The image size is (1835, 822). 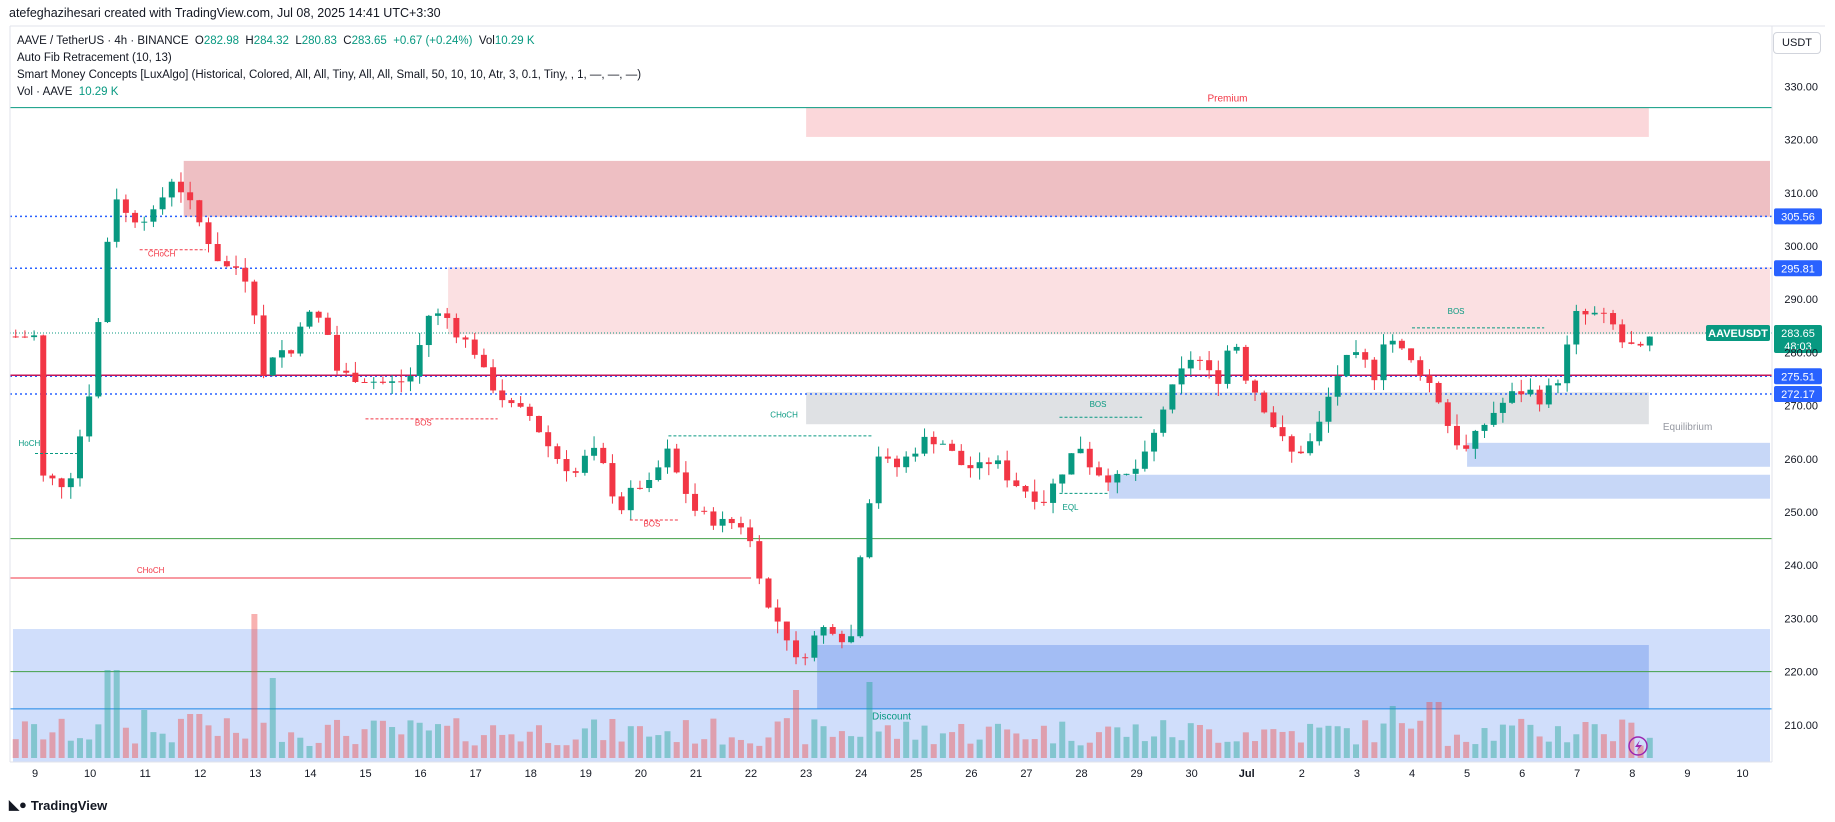 I want to click on symbol-label: AAVE / TetherUS · 4h · BINANCE, so click(x=103, y=41).